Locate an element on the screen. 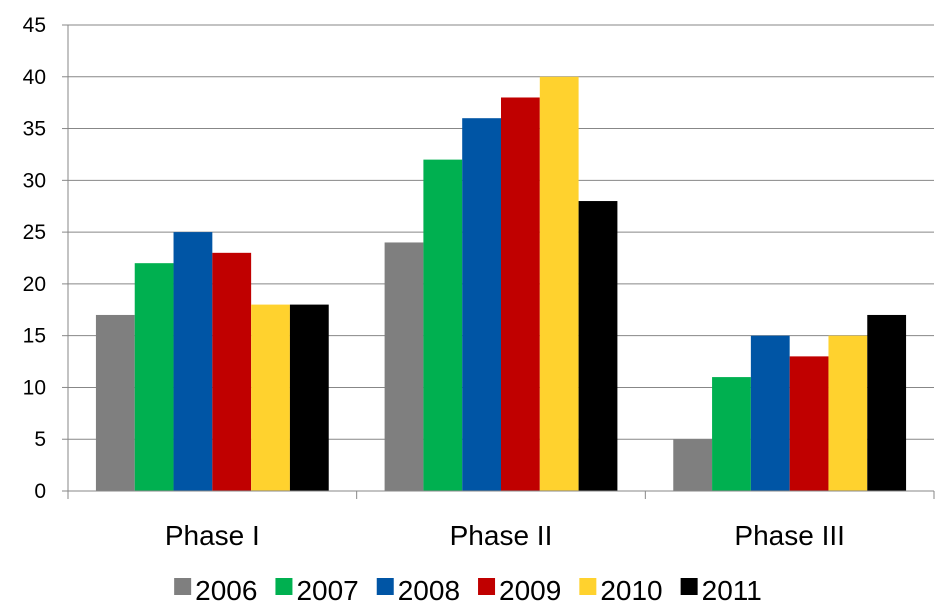 This screenshot has height=610, width=936. y-tick-label: 40 is located at coordinates (34, 77).